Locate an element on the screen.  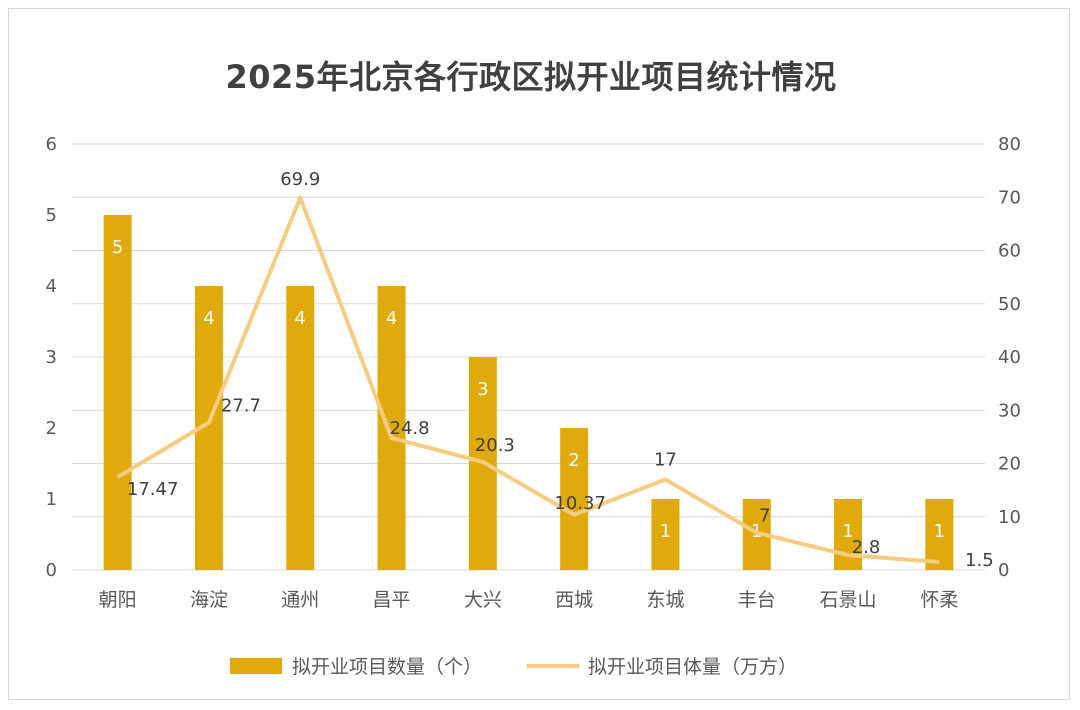
category-label: 大兴 is located at coordinates (483, 600).